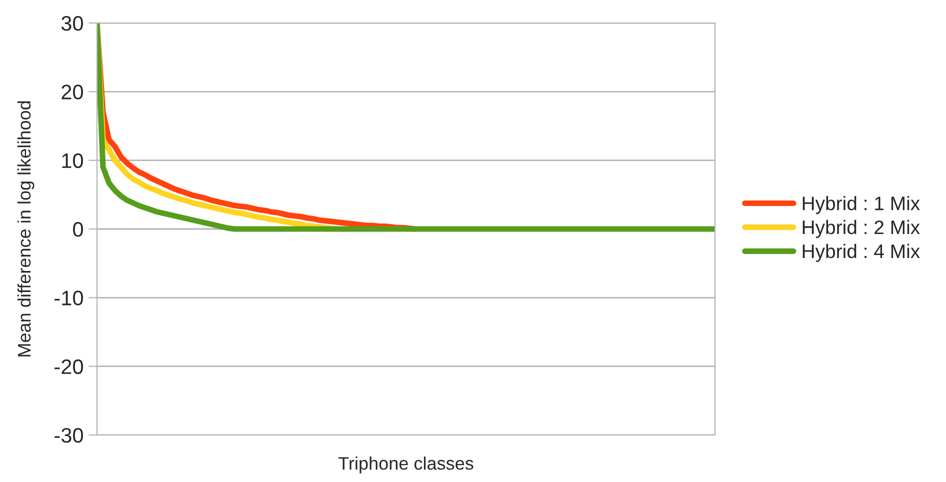 The width and height of the screenshot is (946, 482). What do you see at coordinates (72, 160) in the screenshot?
I see `y-tick-label: 10` at bounding box center [72, 160].